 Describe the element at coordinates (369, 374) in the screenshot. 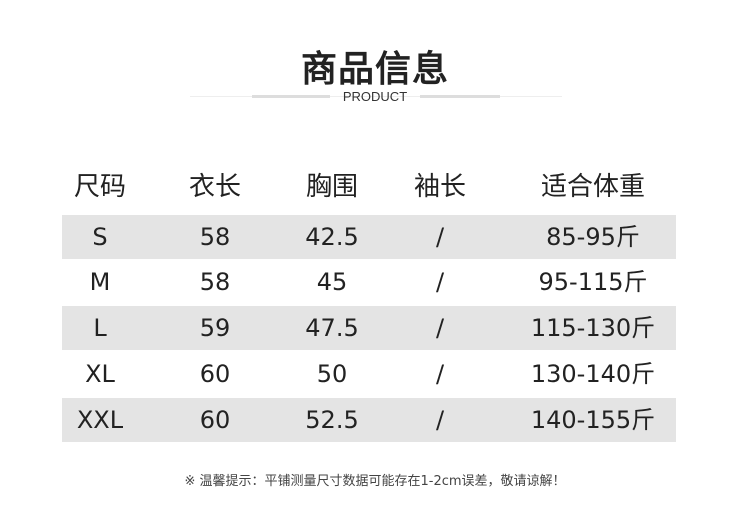

I see `table-row: XL 60 50 / 130-140斤` at that location.